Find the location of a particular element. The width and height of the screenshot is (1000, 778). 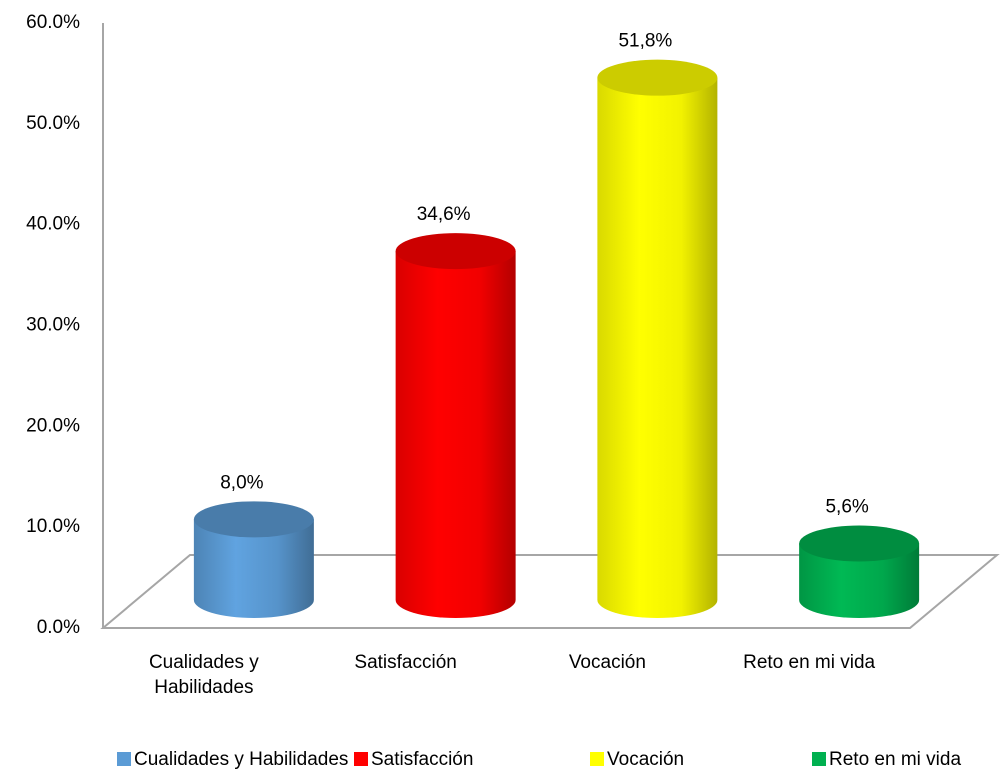

x-tick-label: Reto en mi vida is located at coordinates (809, 662).